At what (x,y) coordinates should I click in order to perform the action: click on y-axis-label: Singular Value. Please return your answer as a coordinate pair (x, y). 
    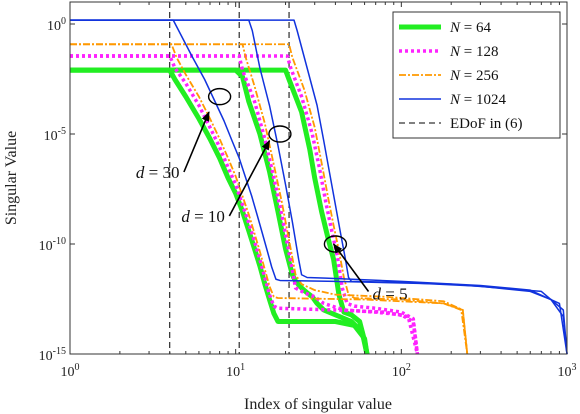
    Looking at the image, I should click on (11, 178).